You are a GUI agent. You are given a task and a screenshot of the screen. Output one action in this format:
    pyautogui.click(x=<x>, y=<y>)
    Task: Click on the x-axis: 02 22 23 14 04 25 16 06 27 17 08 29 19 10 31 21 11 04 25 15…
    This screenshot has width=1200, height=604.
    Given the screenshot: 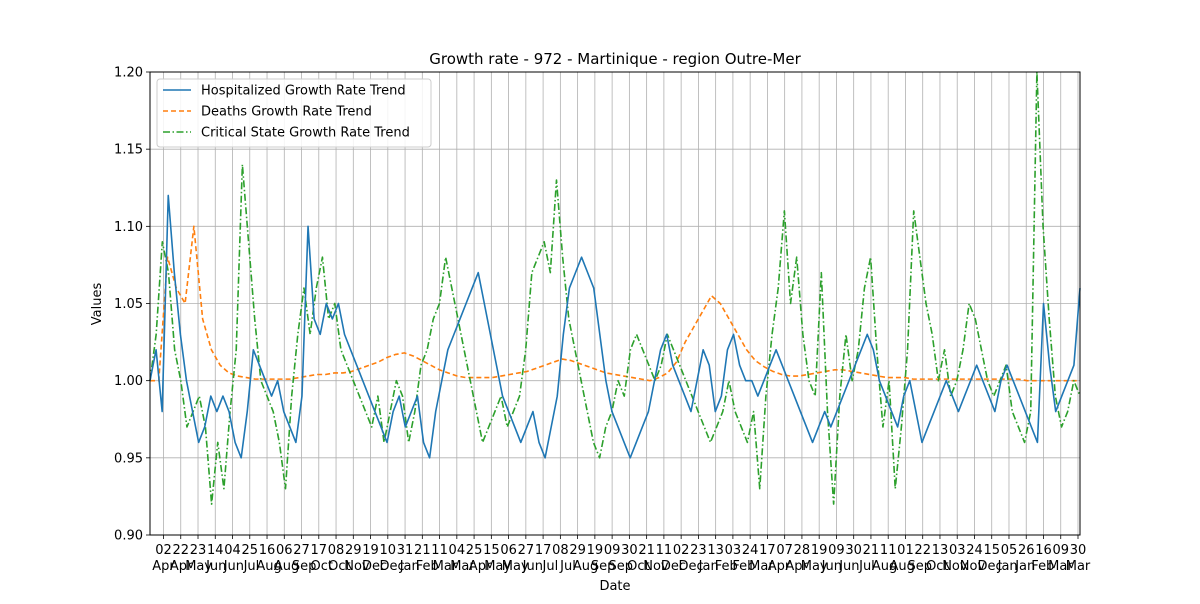 What is the action you would take?
    pyautogui.click(x=621, y=554)
    